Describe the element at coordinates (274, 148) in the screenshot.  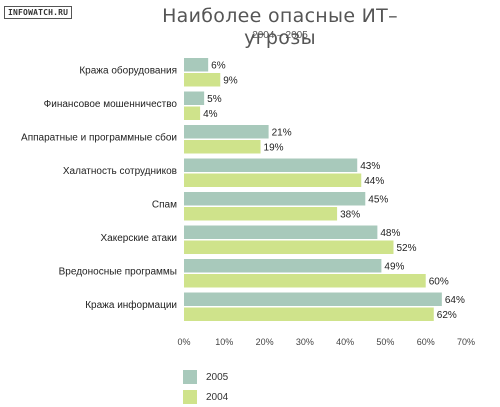
I see `data-label-2004: 19%` at that location.